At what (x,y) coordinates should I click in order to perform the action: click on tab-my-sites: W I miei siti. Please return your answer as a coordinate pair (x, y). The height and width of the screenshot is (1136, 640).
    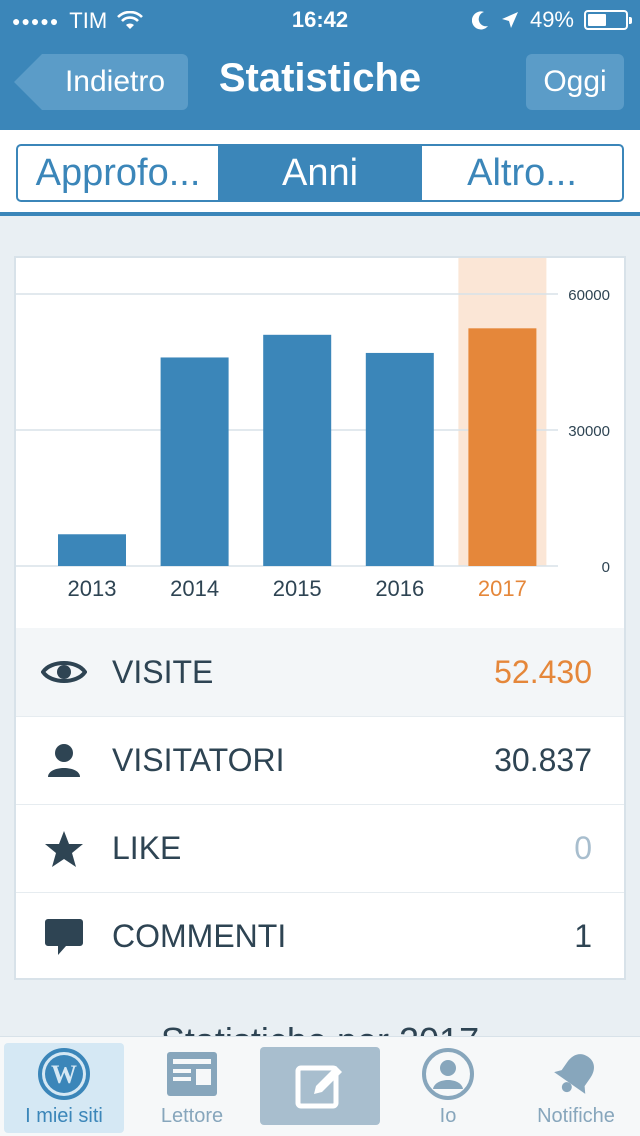
    Looking at the image, I should click on (64, 1088).